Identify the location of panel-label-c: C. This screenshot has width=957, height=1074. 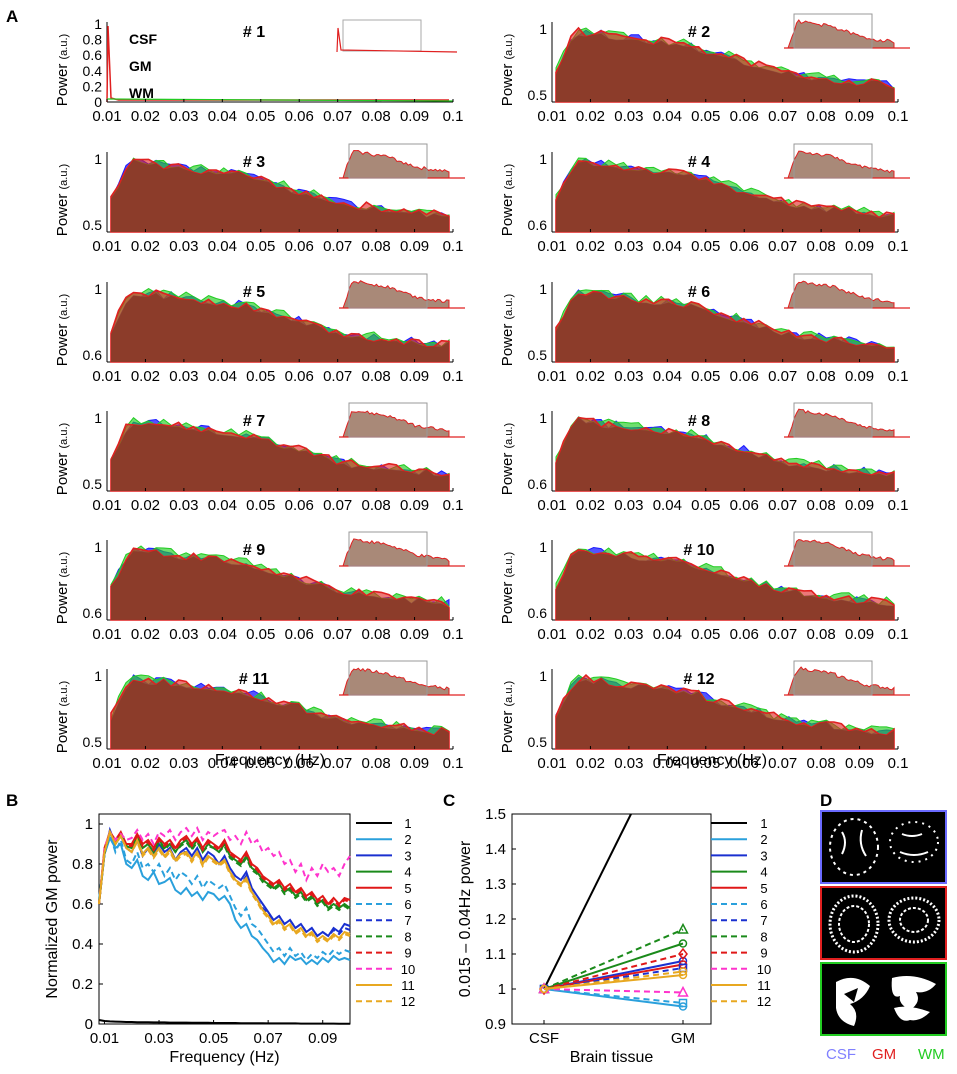
(449, 800).